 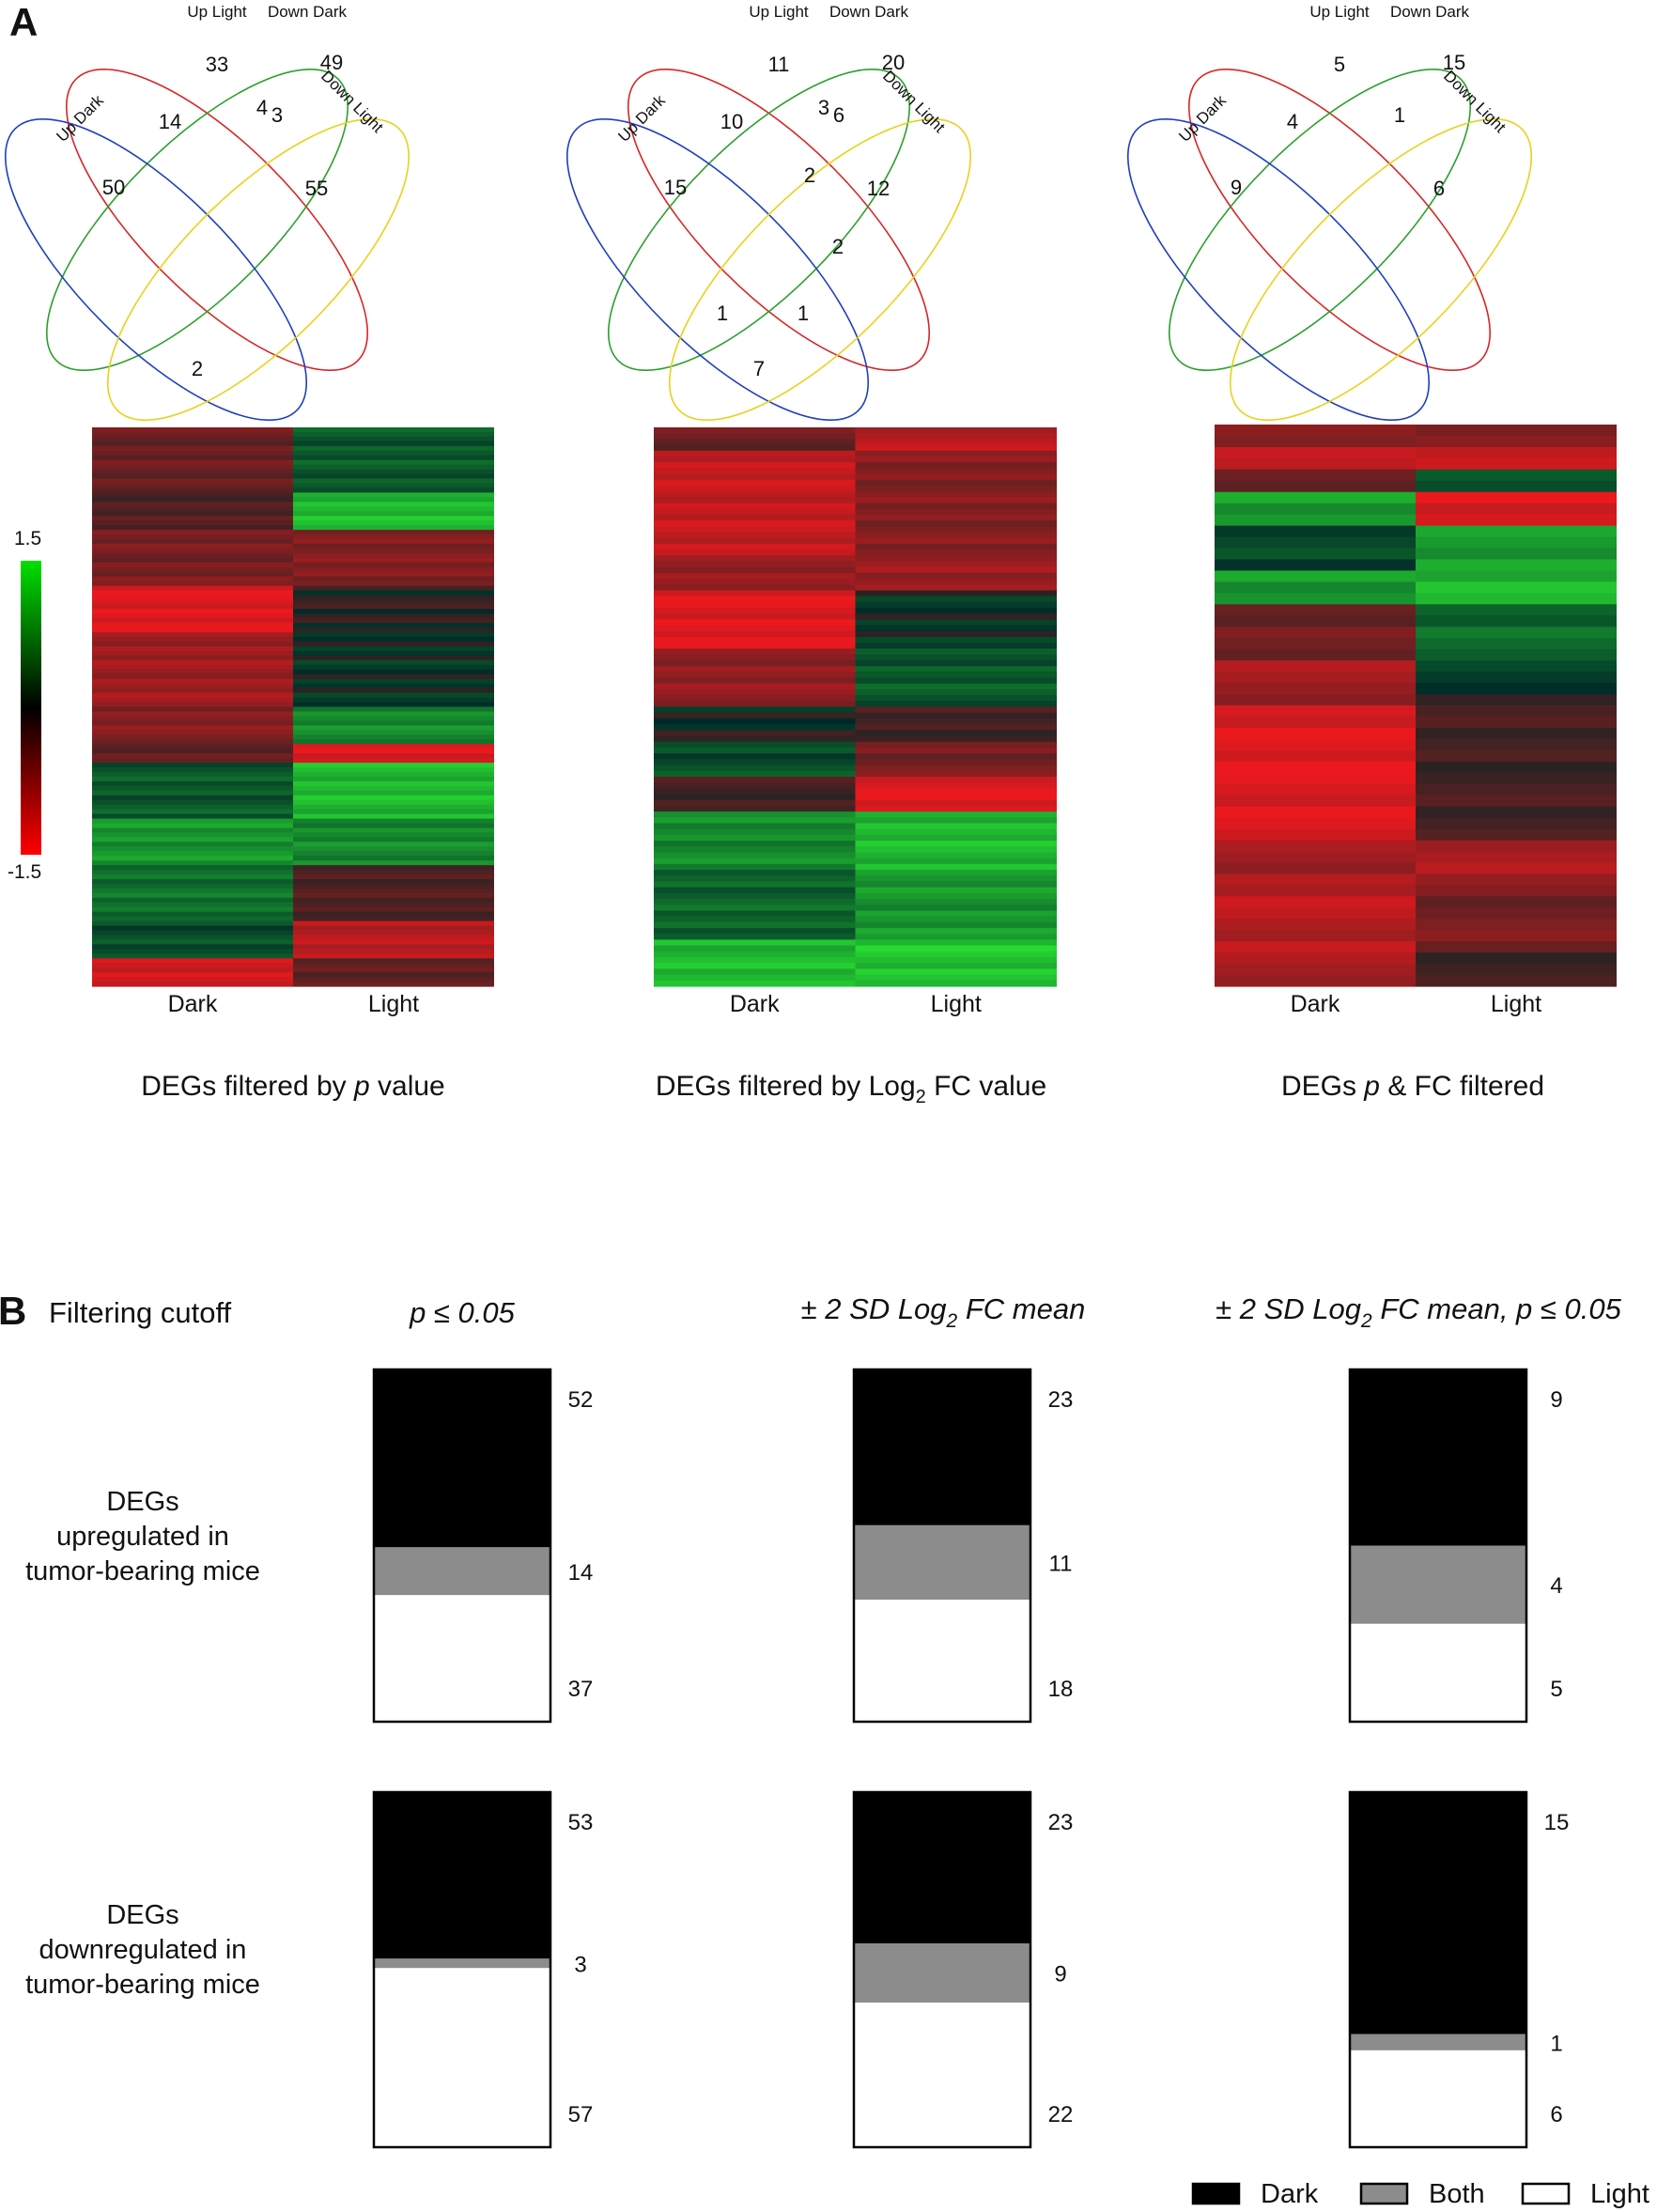 I want to click on heatmap-p-and-fc: Dark Light, so click(x=1416, y=721).